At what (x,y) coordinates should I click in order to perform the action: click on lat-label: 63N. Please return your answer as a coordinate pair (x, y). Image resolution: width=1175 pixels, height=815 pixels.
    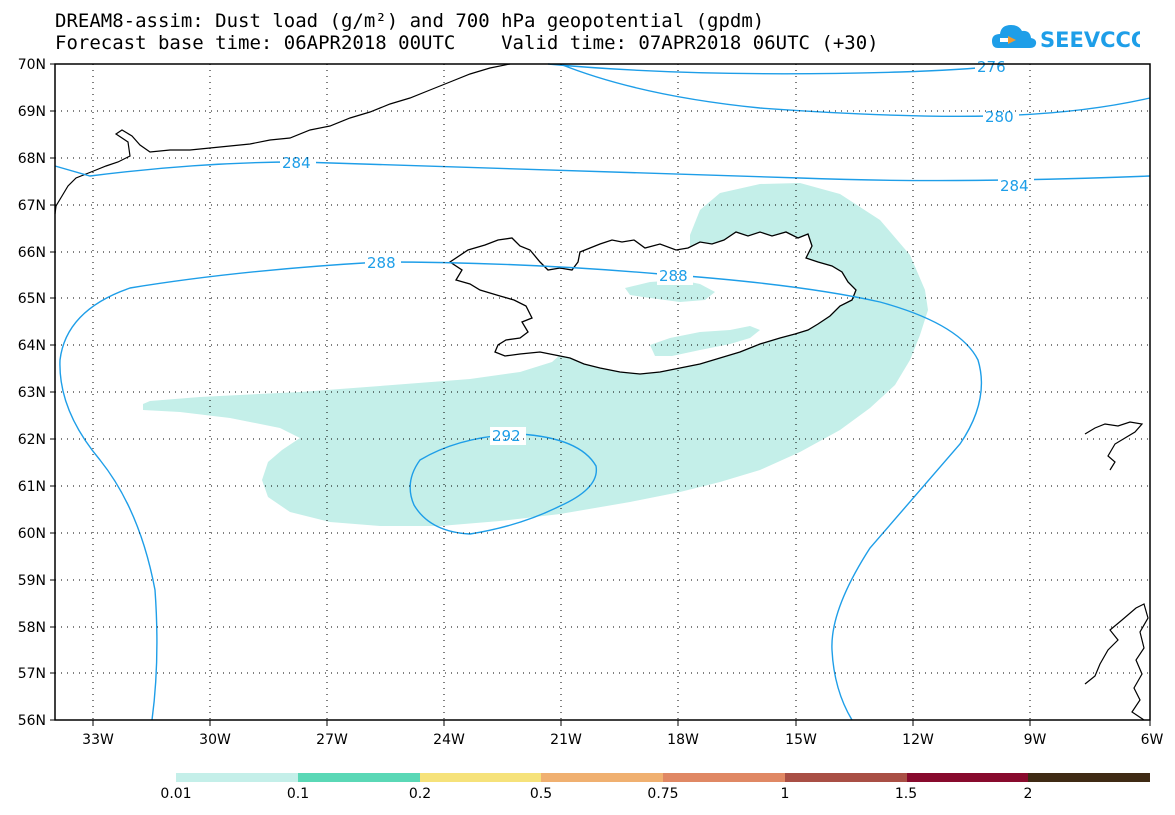
    Looking at the image, I should click on (32, 393).